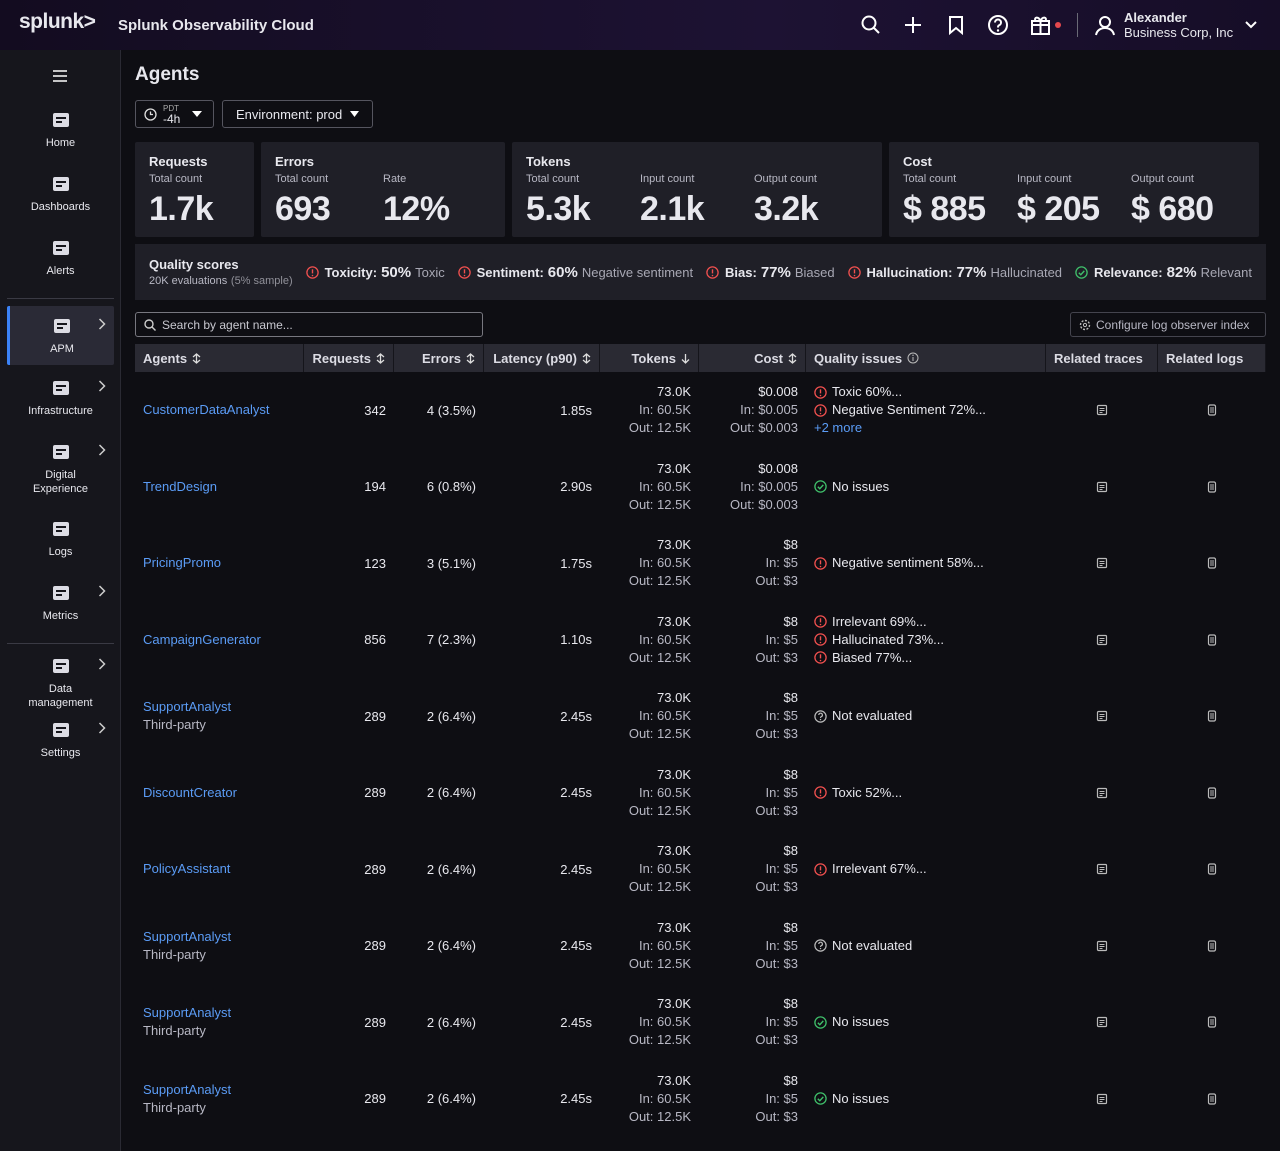  What do you see at coordinates (60, 397) in the screenshot?
I see `nav-item: Infrastructure` at bounding box center [60, 397].